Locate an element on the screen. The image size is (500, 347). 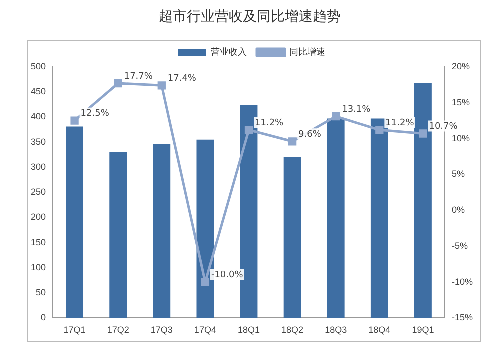
y2-tick-label: 5% is located at coordinates (459, 174).